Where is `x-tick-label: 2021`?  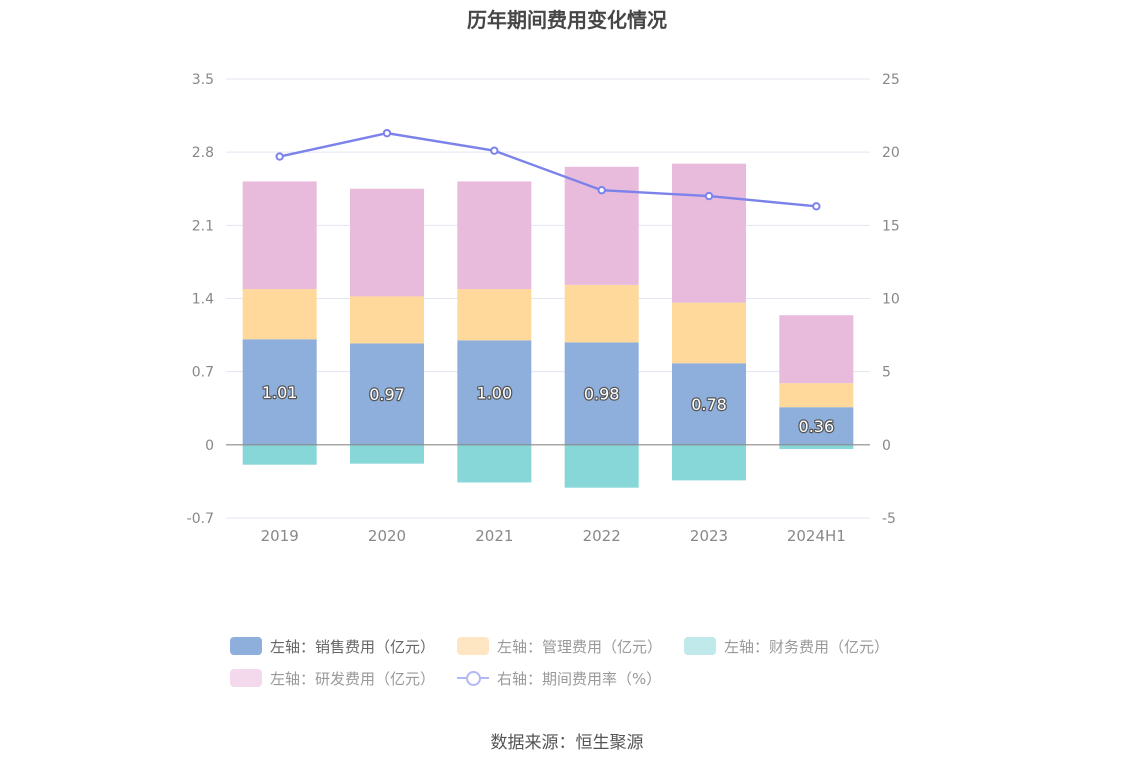 x-tick-label: 2021 is located at coordinates (494, 536).